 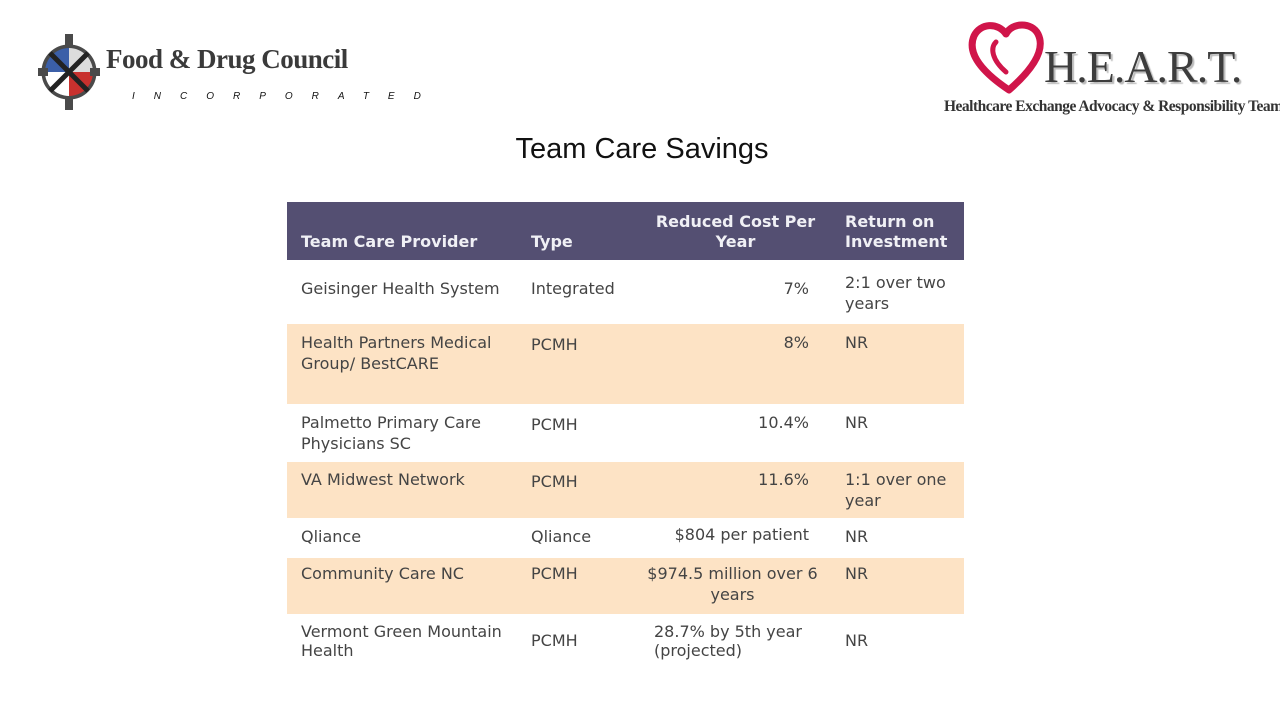 What do you see at coordinates (69, 72) in the screenshot?
I see `compass-emblem-icon` at bounding box center [69, 72].